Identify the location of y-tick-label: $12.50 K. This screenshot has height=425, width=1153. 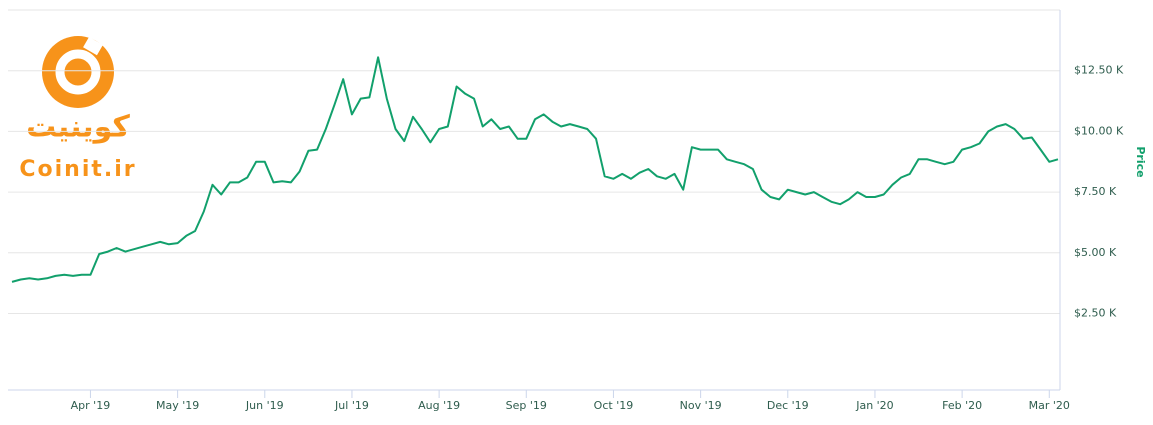
(1099, 70).